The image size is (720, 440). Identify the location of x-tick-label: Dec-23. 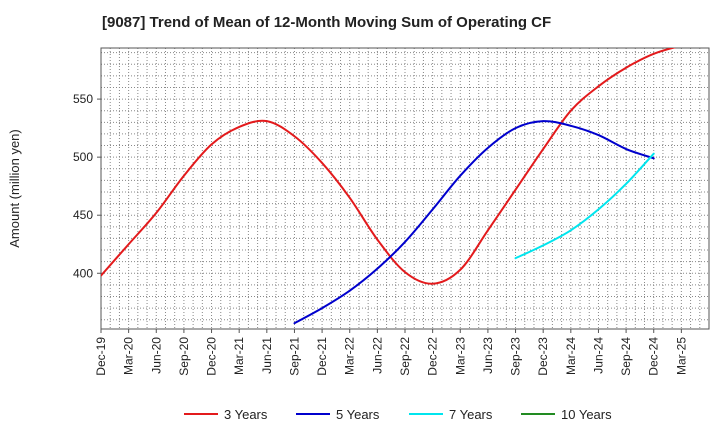
(543, 356).